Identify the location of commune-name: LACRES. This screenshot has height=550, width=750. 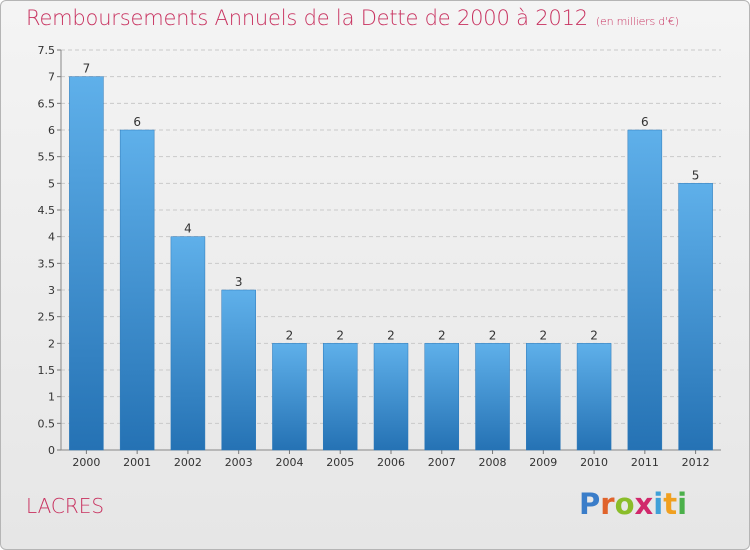
(65, 506).